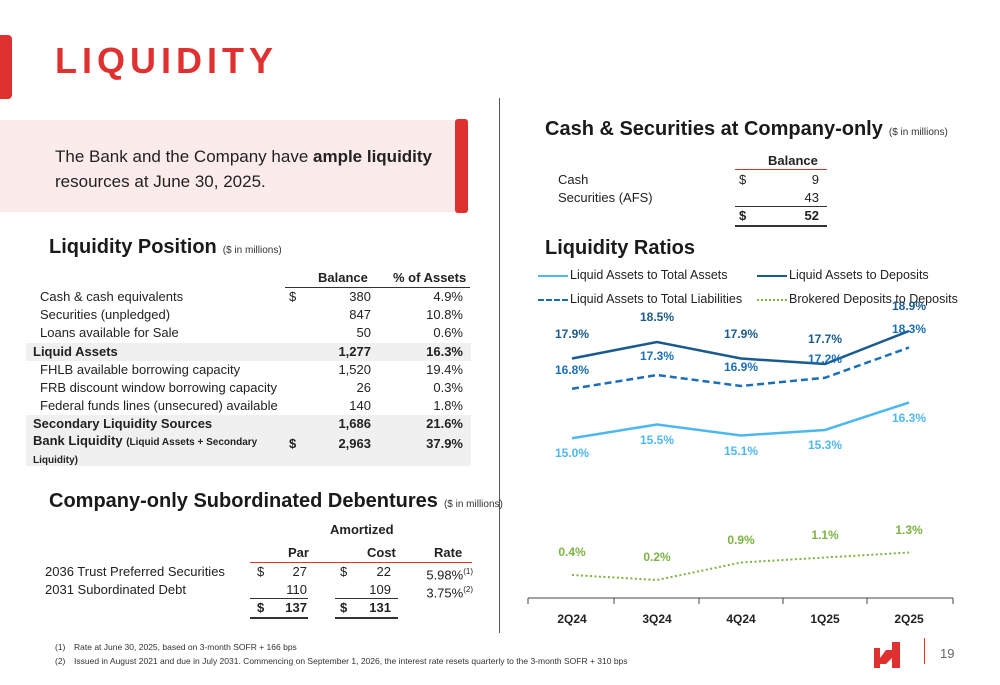 This screenshot has width=1000, height=685. What do you see at coordinates (354, 424) in the screenshot?
I see `lp-row-balance: 1,686` at bounding box center [354, 424].